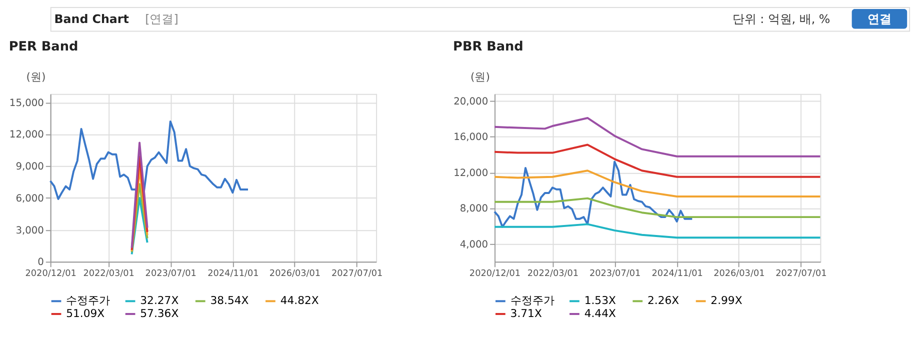 The height and width of the screenshot is (364, 914). What do you see at coordinates (30, 230) in the screenshot?
I see `y-tick-label: 3,000` at bounding box center [30, 230].